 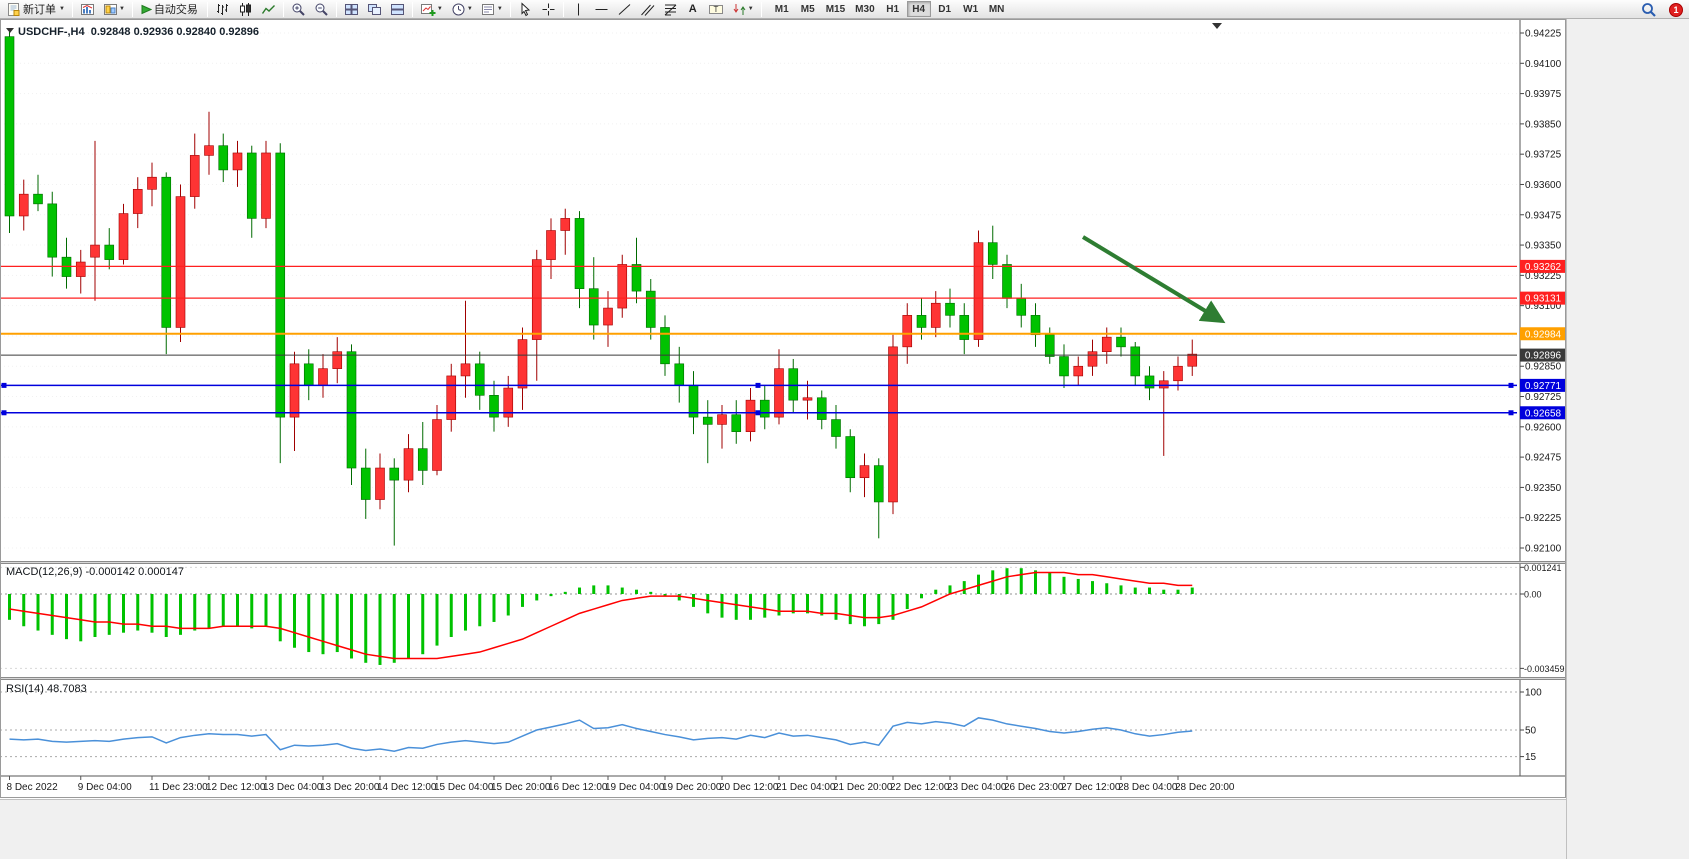 What do you see at coordinates (222, 9) in the screenshot?
I see `bar-chart-type-button` at bounding box center [222, 9].